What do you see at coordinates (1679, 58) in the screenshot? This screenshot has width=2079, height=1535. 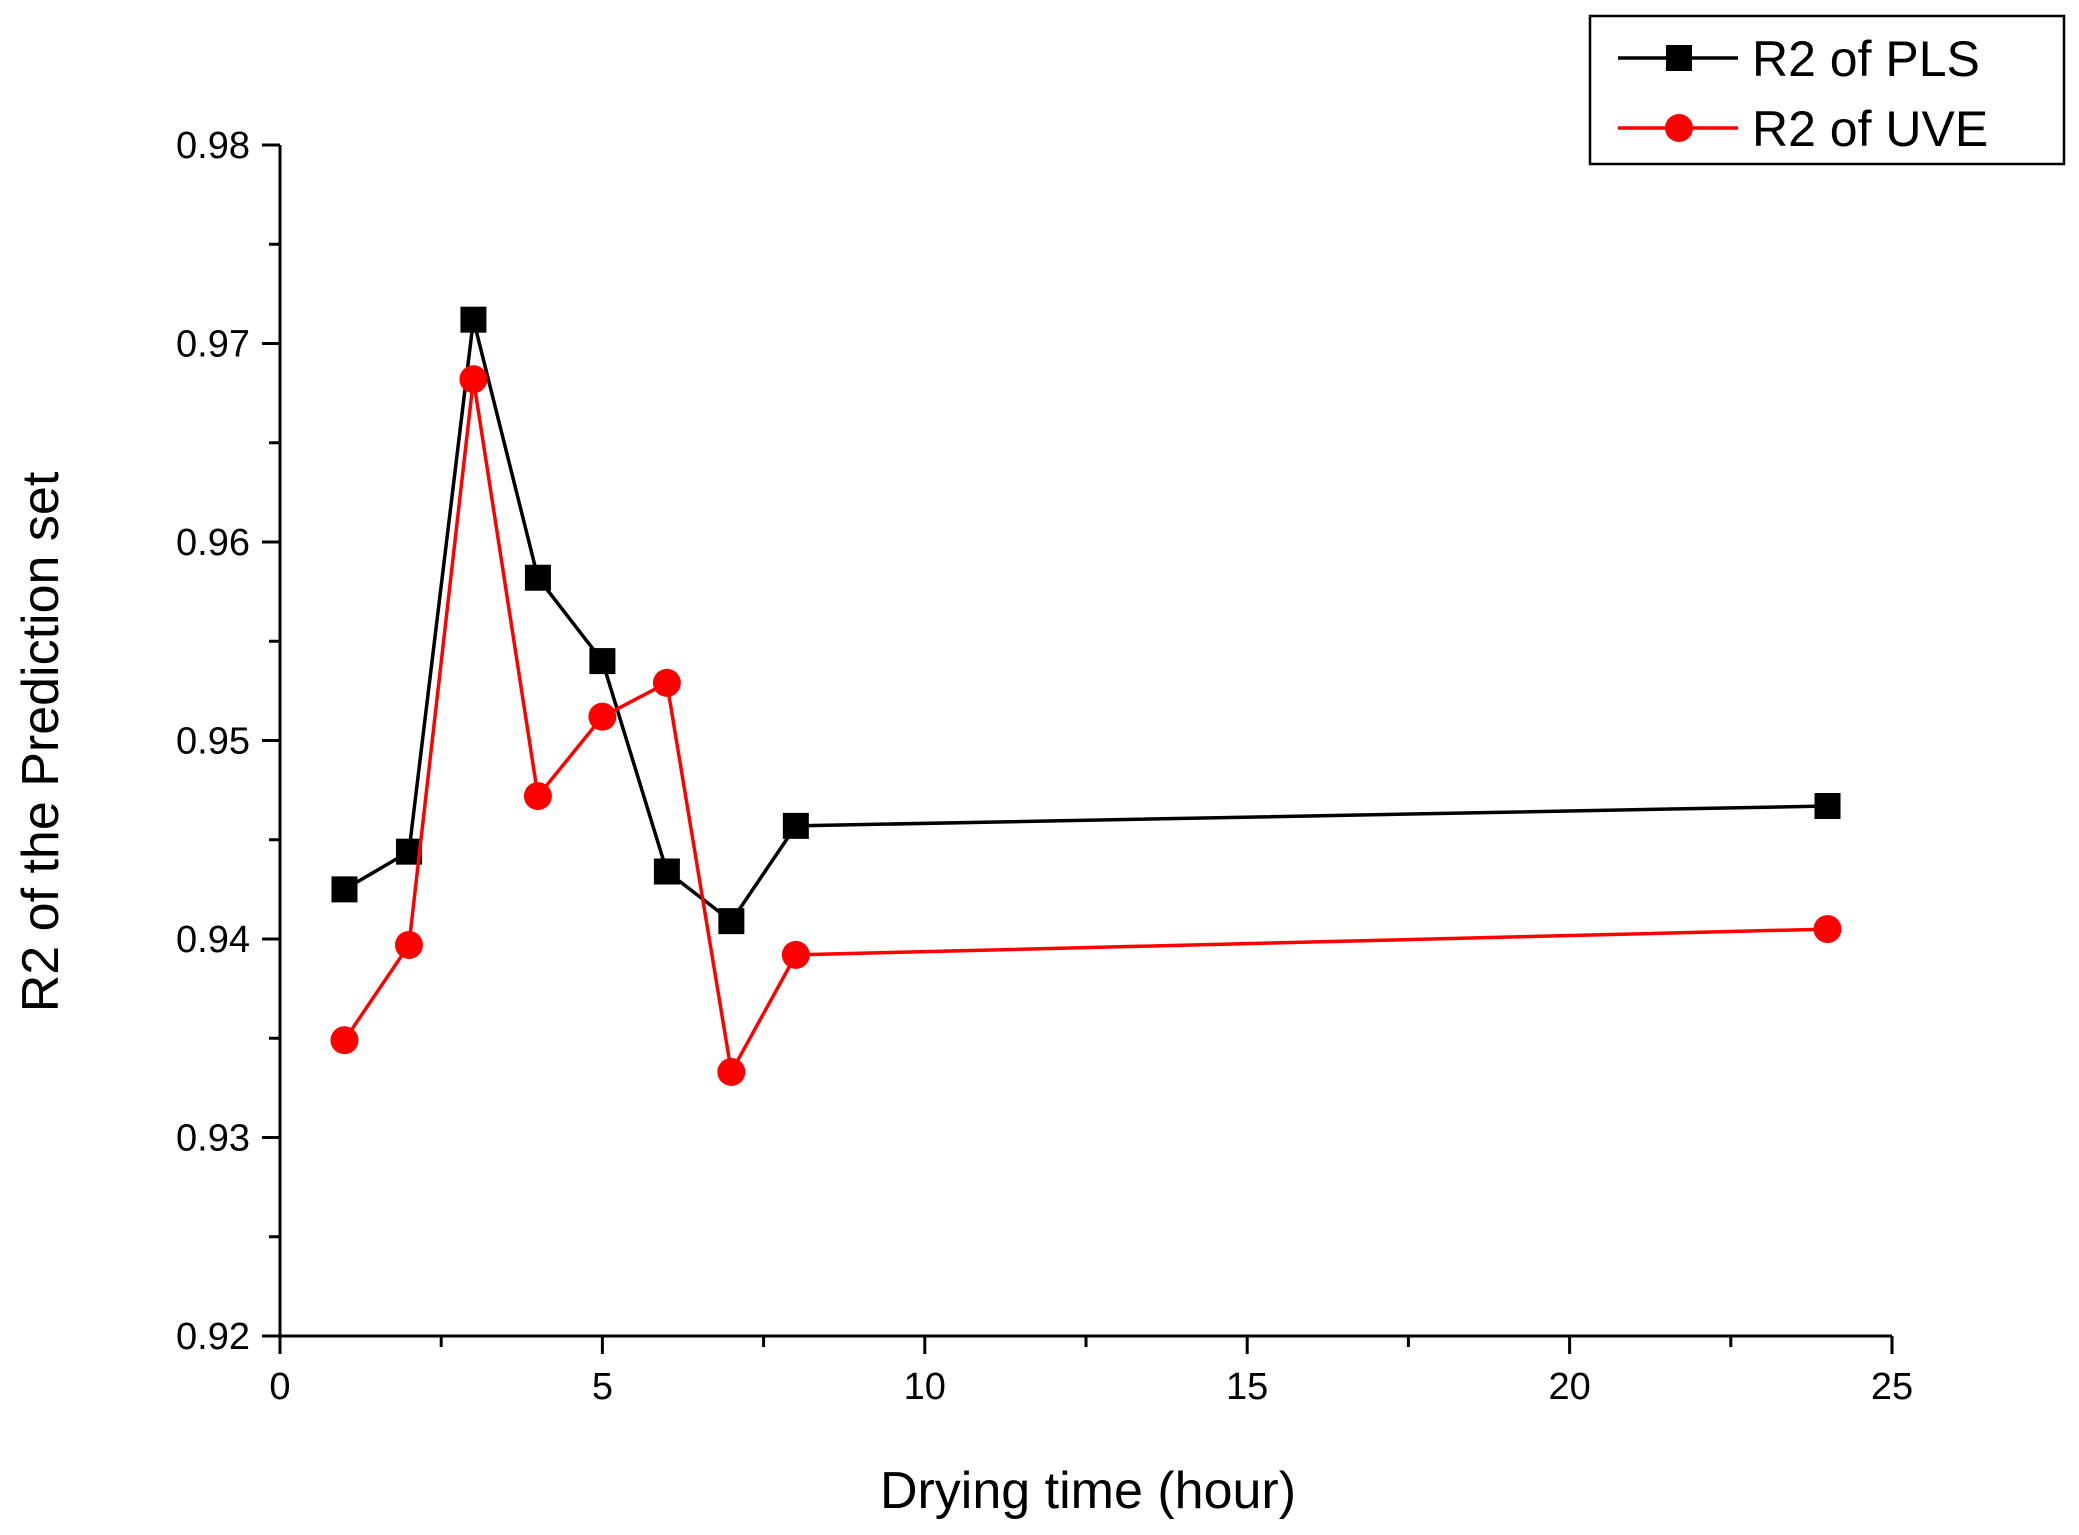 I see `legend-marker-square` at bounding box center [1679, 58].